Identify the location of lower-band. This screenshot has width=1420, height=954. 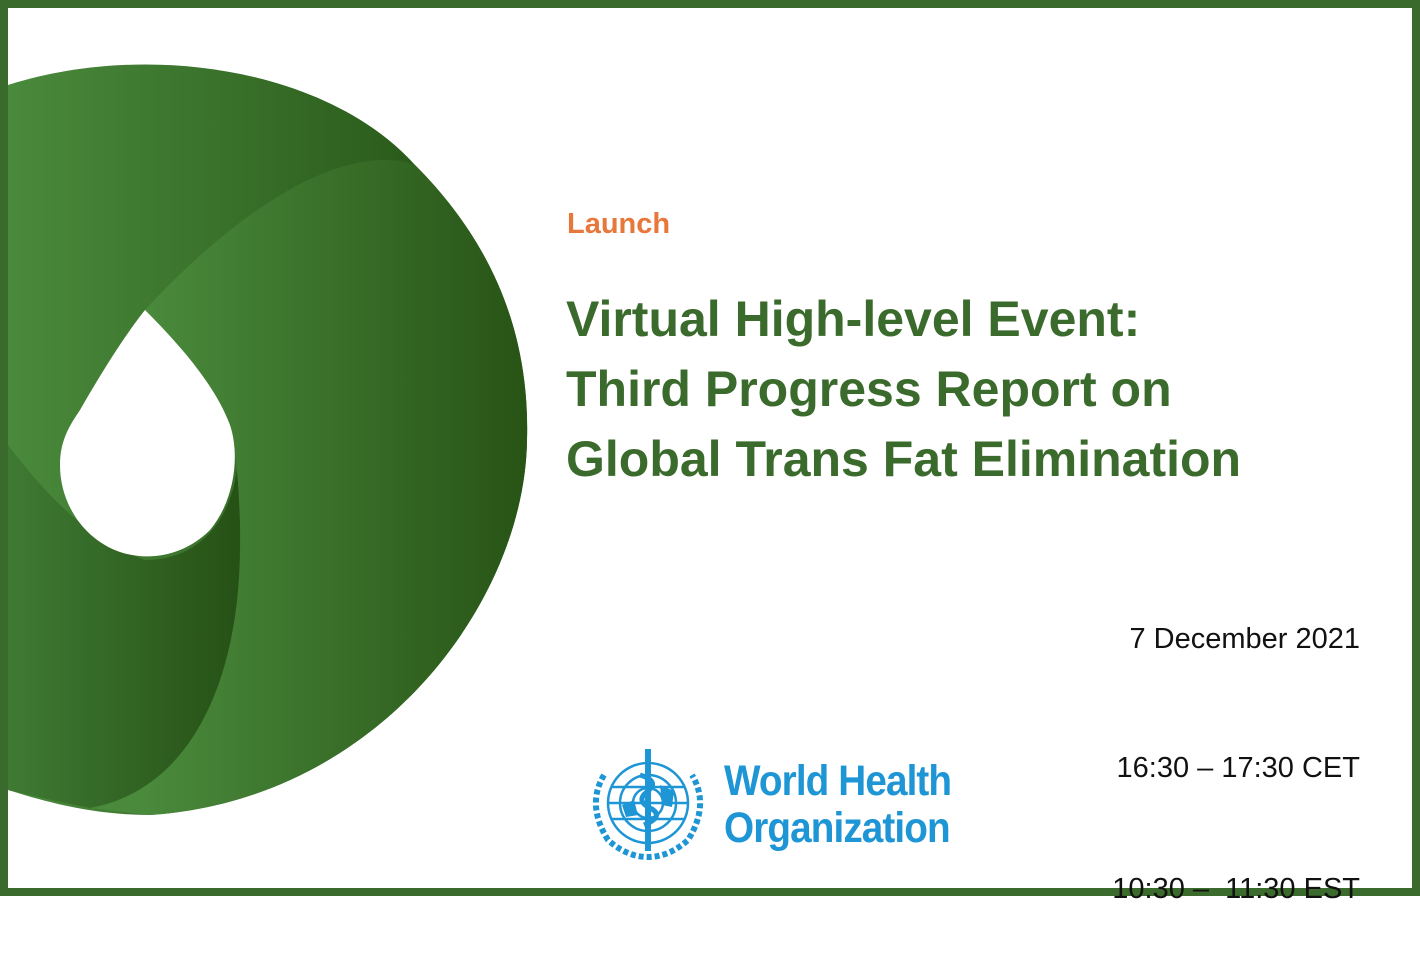
(124, 626).